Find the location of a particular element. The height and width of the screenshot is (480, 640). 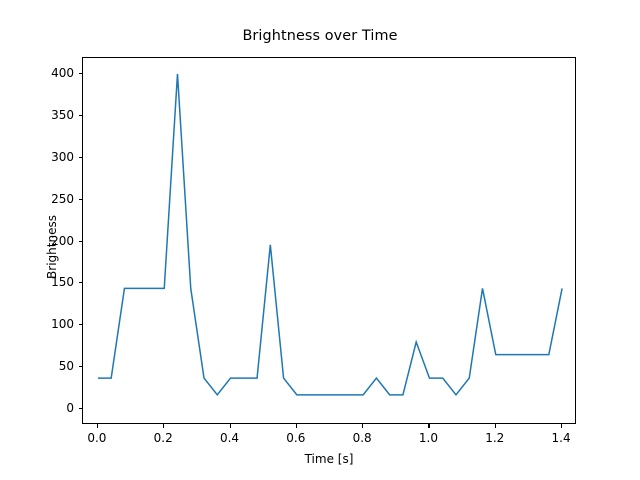

x-tick-label: 0.0 is located at coordinates (97, 438).